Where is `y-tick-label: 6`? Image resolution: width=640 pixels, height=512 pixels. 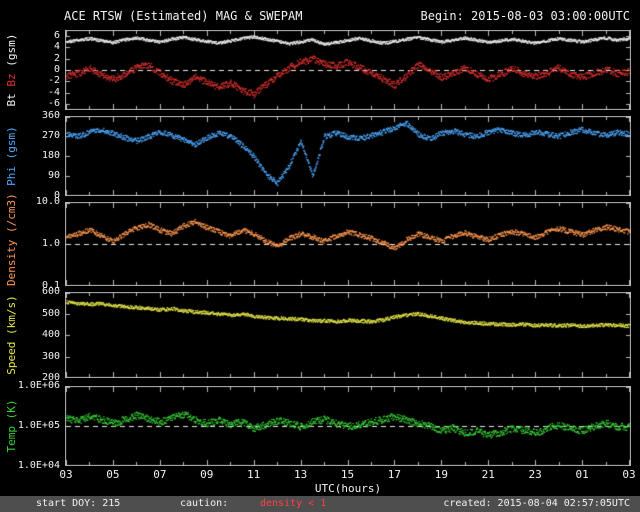
y-tick-label: 6 is located at coordinates (56, 35).